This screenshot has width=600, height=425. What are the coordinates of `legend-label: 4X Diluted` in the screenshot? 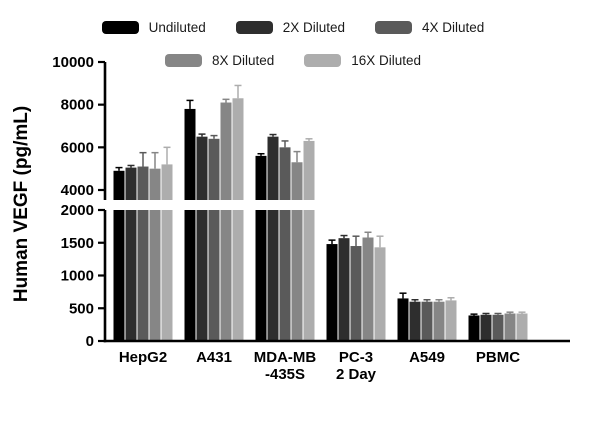 It's located at (453, 27).